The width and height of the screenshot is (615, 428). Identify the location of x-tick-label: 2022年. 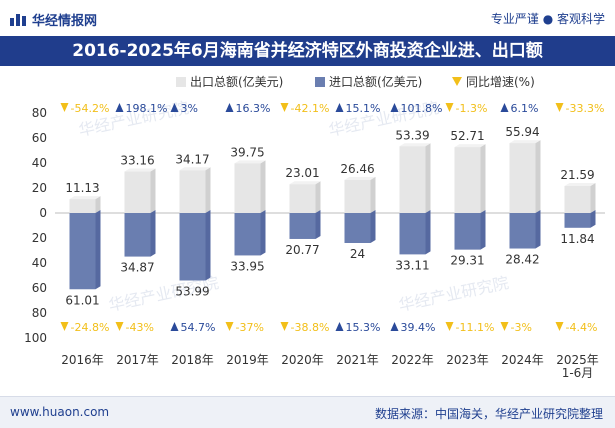
(412, 360).